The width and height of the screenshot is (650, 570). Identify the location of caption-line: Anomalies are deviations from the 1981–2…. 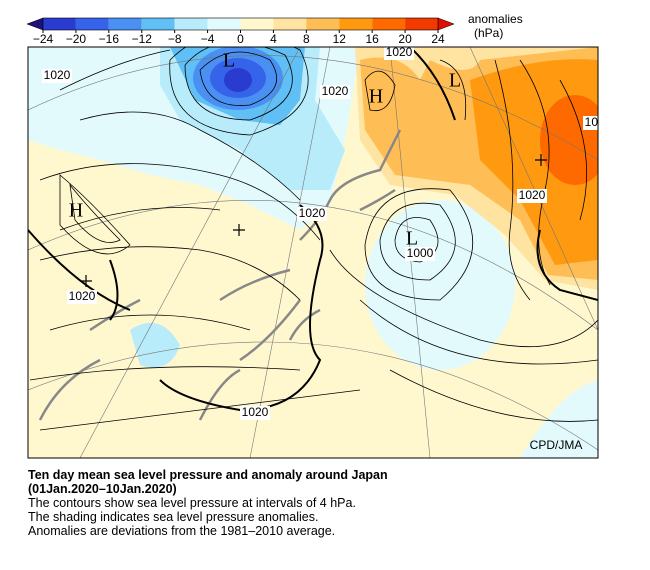
(181, 531).